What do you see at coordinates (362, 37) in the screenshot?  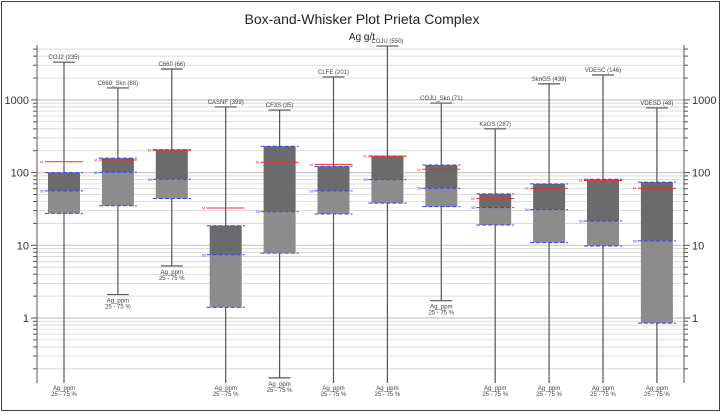 I see `chart-subtitle: Ag g/t` at bounding box center [362, 37].